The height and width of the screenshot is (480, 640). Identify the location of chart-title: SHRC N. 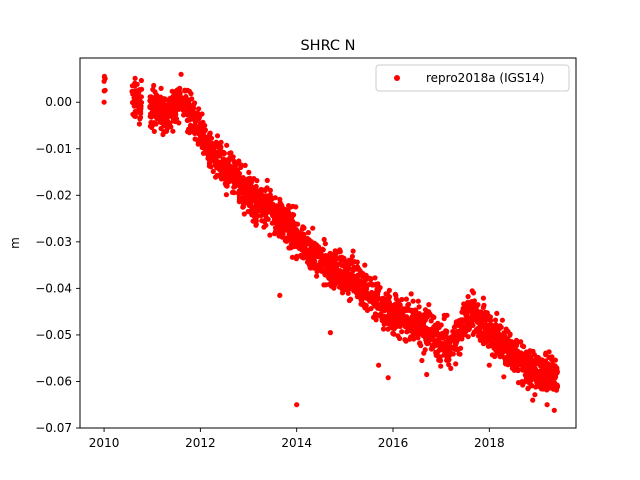
(327, 46).